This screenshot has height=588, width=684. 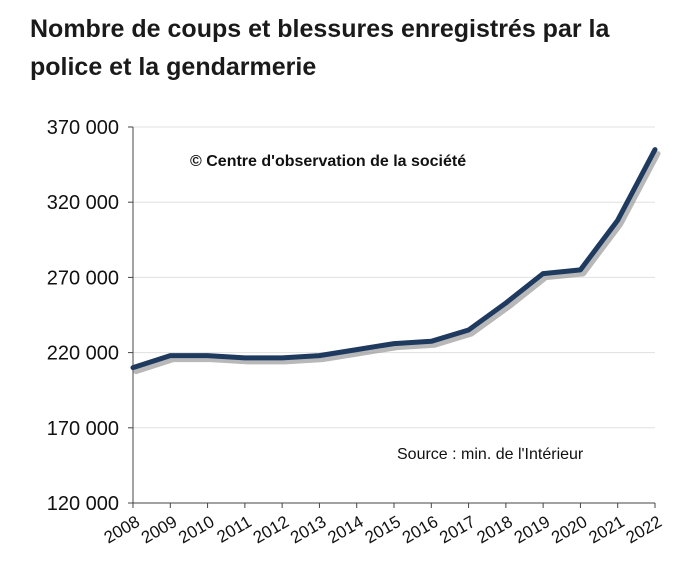 What do you see at coordinates (159, 529) in the screenshot?
I see `x-tick-label: 2009` at bounding box center [159, 529].